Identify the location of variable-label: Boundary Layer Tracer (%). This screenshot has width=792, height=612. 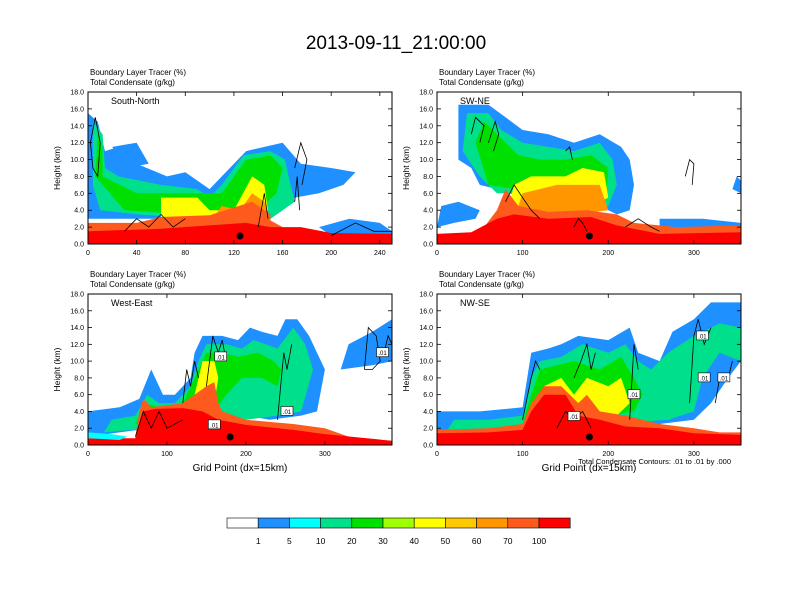
(138, 72).